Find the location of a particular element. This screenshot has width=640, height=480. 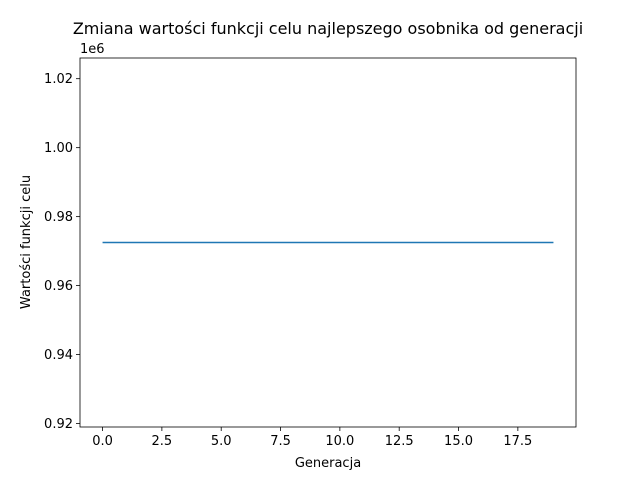

x-tick-label: 12.5 is located at coordinates (399, 441).